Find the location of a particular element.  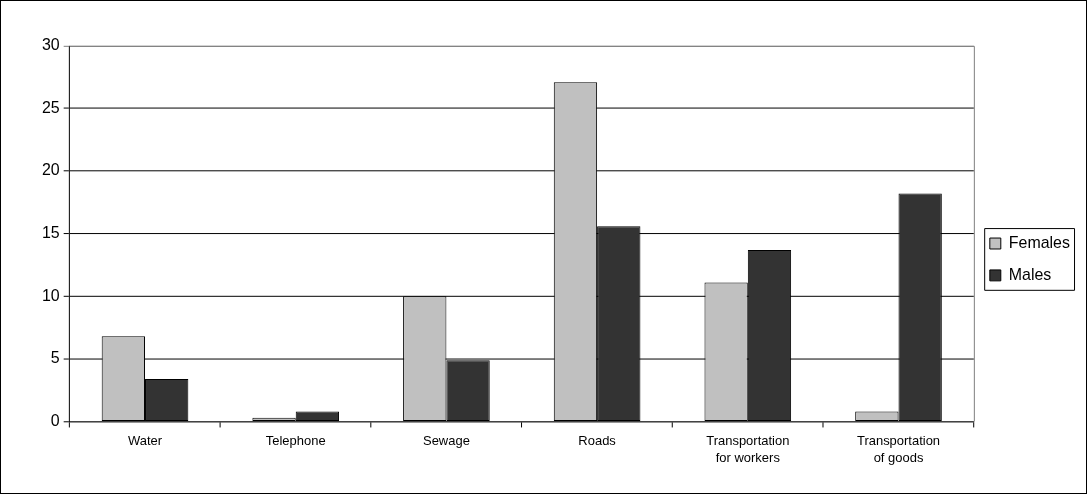

x-tick-label: Roads is located at coordinates (597, 441).